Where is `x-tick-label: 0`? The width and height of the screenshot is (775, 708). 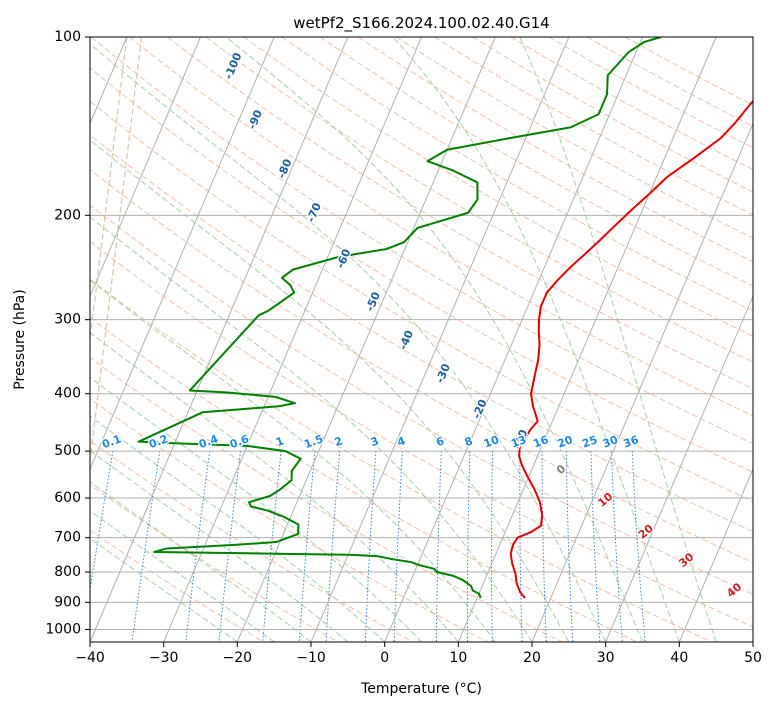 x-tick-label: 0 is located at coordinates (384, 658).